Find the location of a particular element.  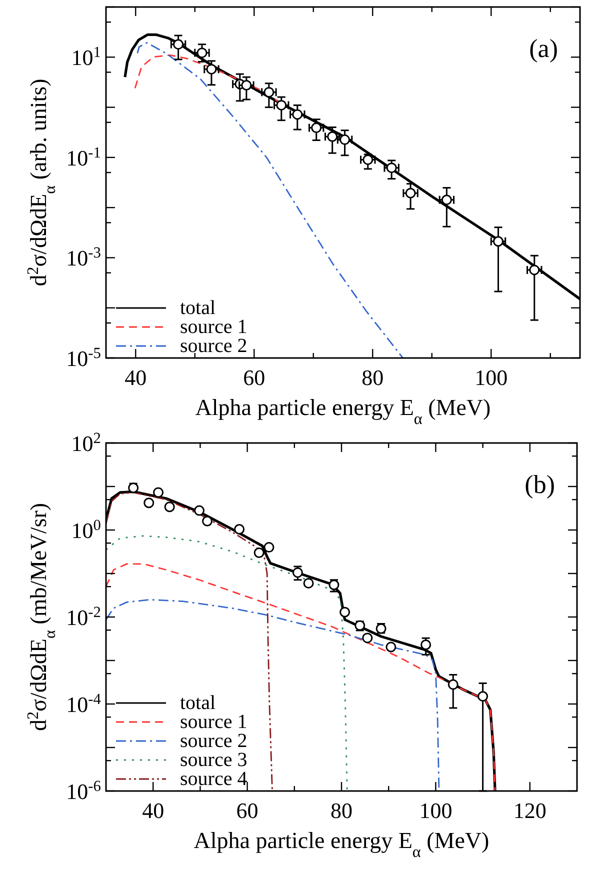

y-tick-label: 10$^{-5}$ is located at coordinates (84, 357).